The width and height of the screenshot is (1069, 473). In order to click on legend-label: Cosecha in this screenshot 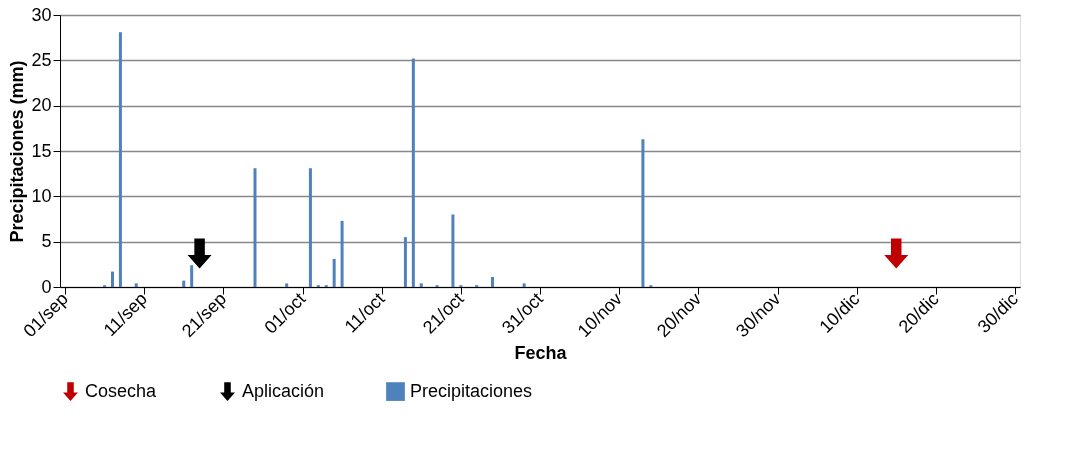, I will do `click(121, 390)`.